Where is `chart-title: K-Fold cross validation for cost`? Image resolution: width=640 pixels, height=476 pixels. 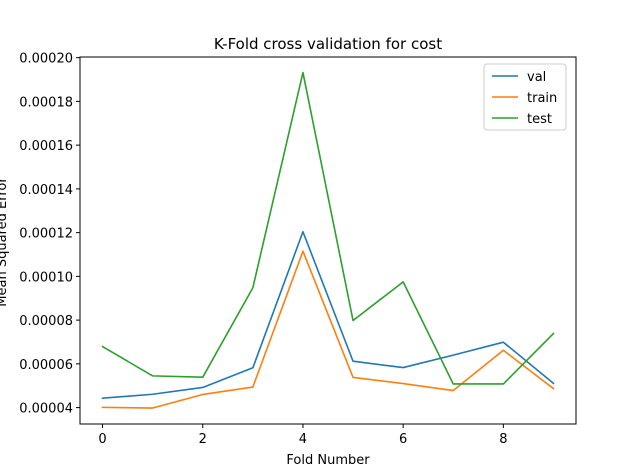
chart-title: K-Fold cross validation for cost is located at coordinates (328, 44).